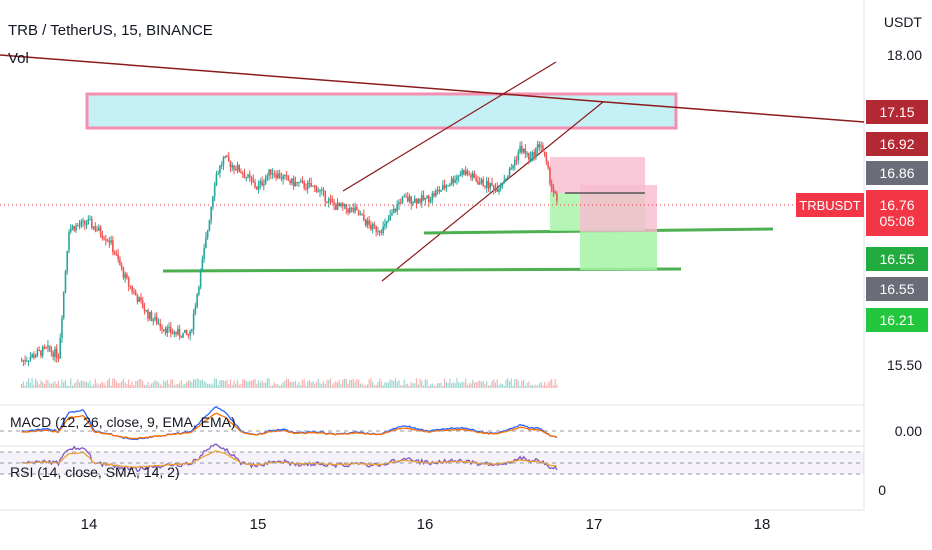  I want to click on price-badge-target-1: 16.55, so click(897, 259).